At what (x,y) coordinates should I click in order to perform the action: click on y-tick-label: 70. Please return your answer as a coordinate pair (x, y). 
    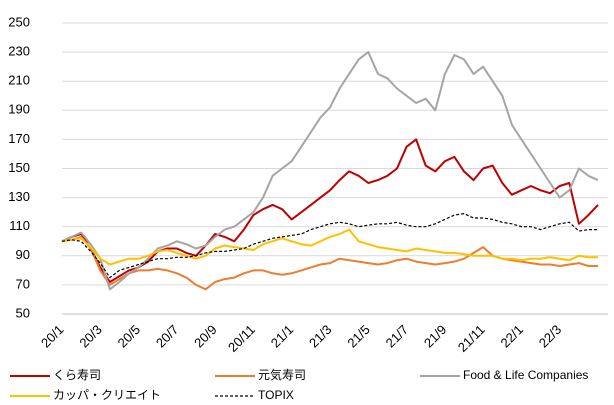
    Looking at the image, I should click on (23, 283).